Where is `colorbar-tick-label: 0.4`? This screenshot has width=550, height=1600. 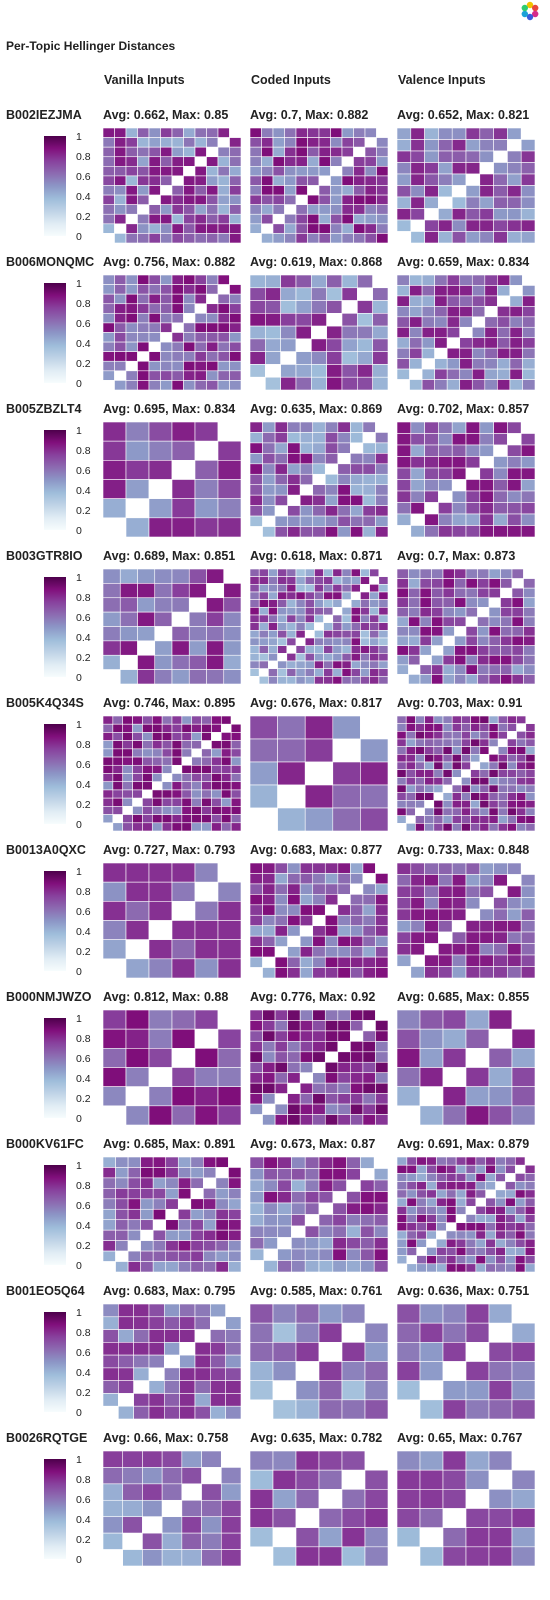
colorbar-tick-label: 0.4 is located at coordinates (83, 491).